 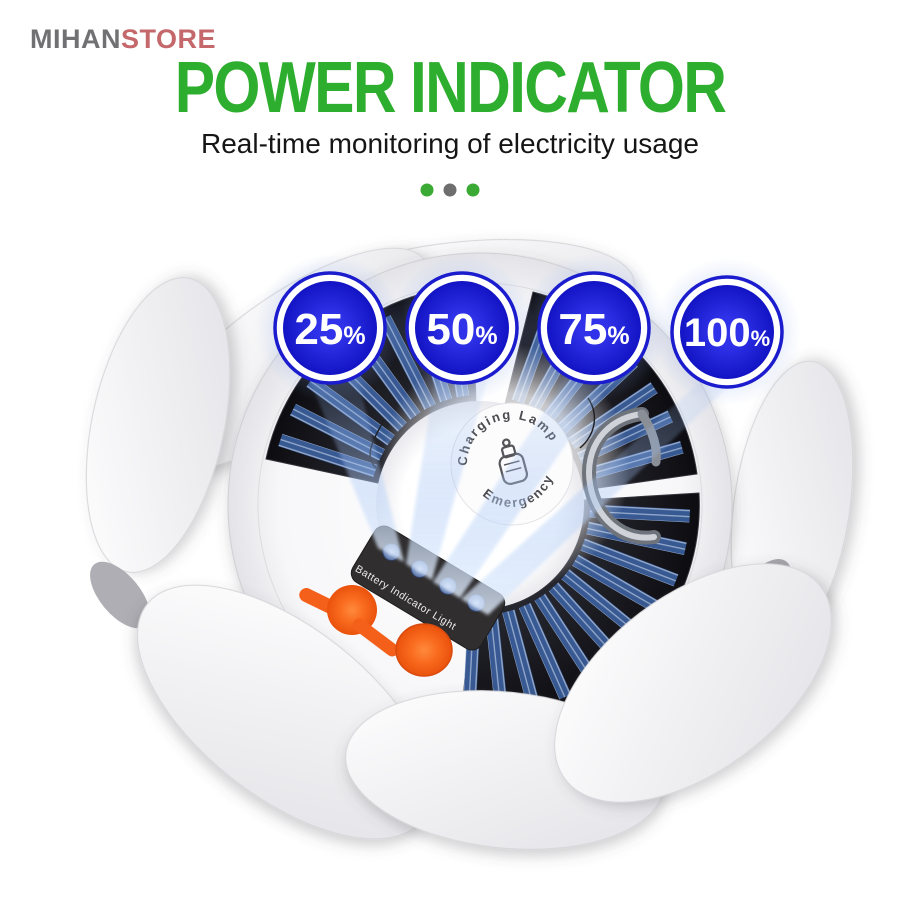 What do you see at coordinates (693, 683) in the screenshot?
I see `petal-bottom-right` at bounding box center [693, 683].